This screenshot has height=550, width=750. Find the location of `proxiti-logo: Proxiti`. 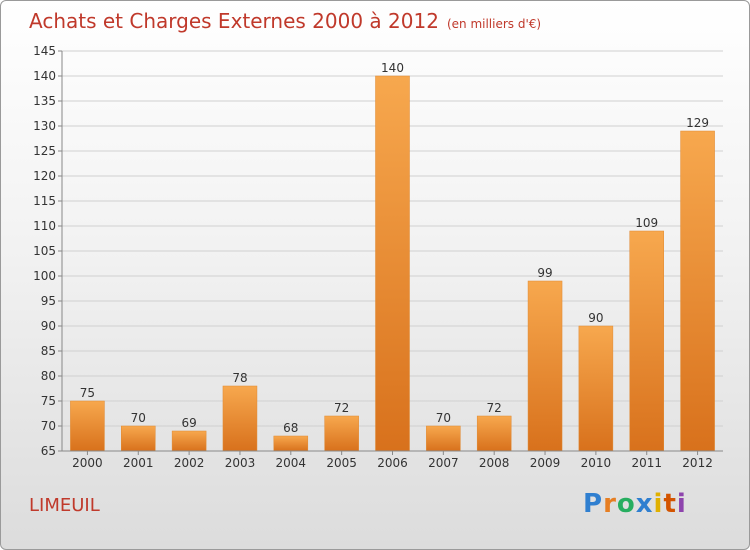

proxiti-logo: Proxiti is located at coordinates (635, 504).